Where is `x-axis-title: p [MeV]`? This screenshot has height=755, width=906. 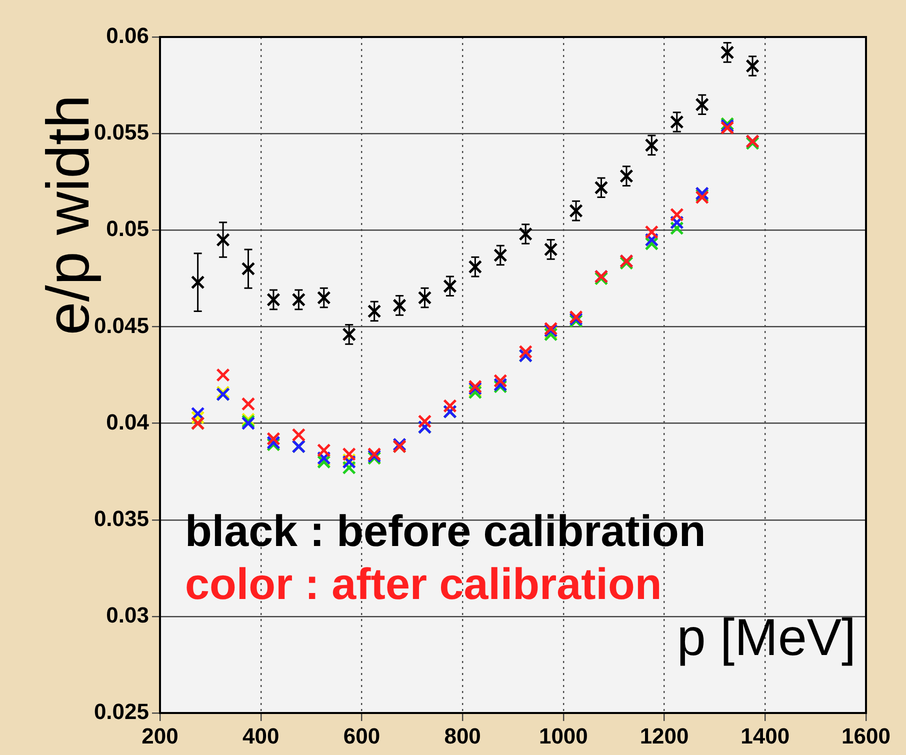 x-axis-title: p [MeV] is located at coordinates (766, 638).